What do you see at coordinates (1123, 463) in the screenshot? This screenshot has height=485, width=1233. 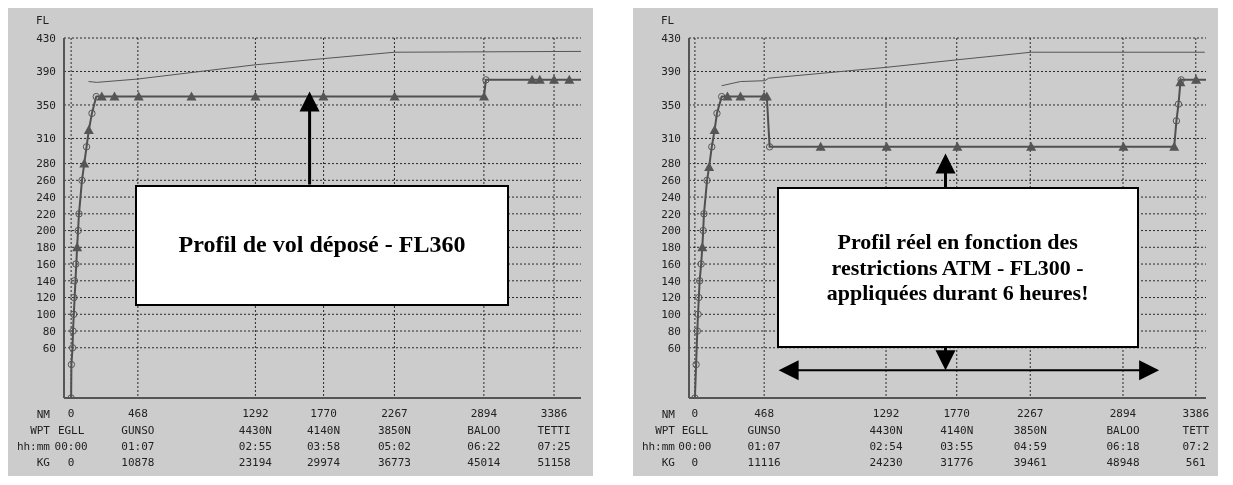 I see `text: 48948` at bounding box center [1123, 463].